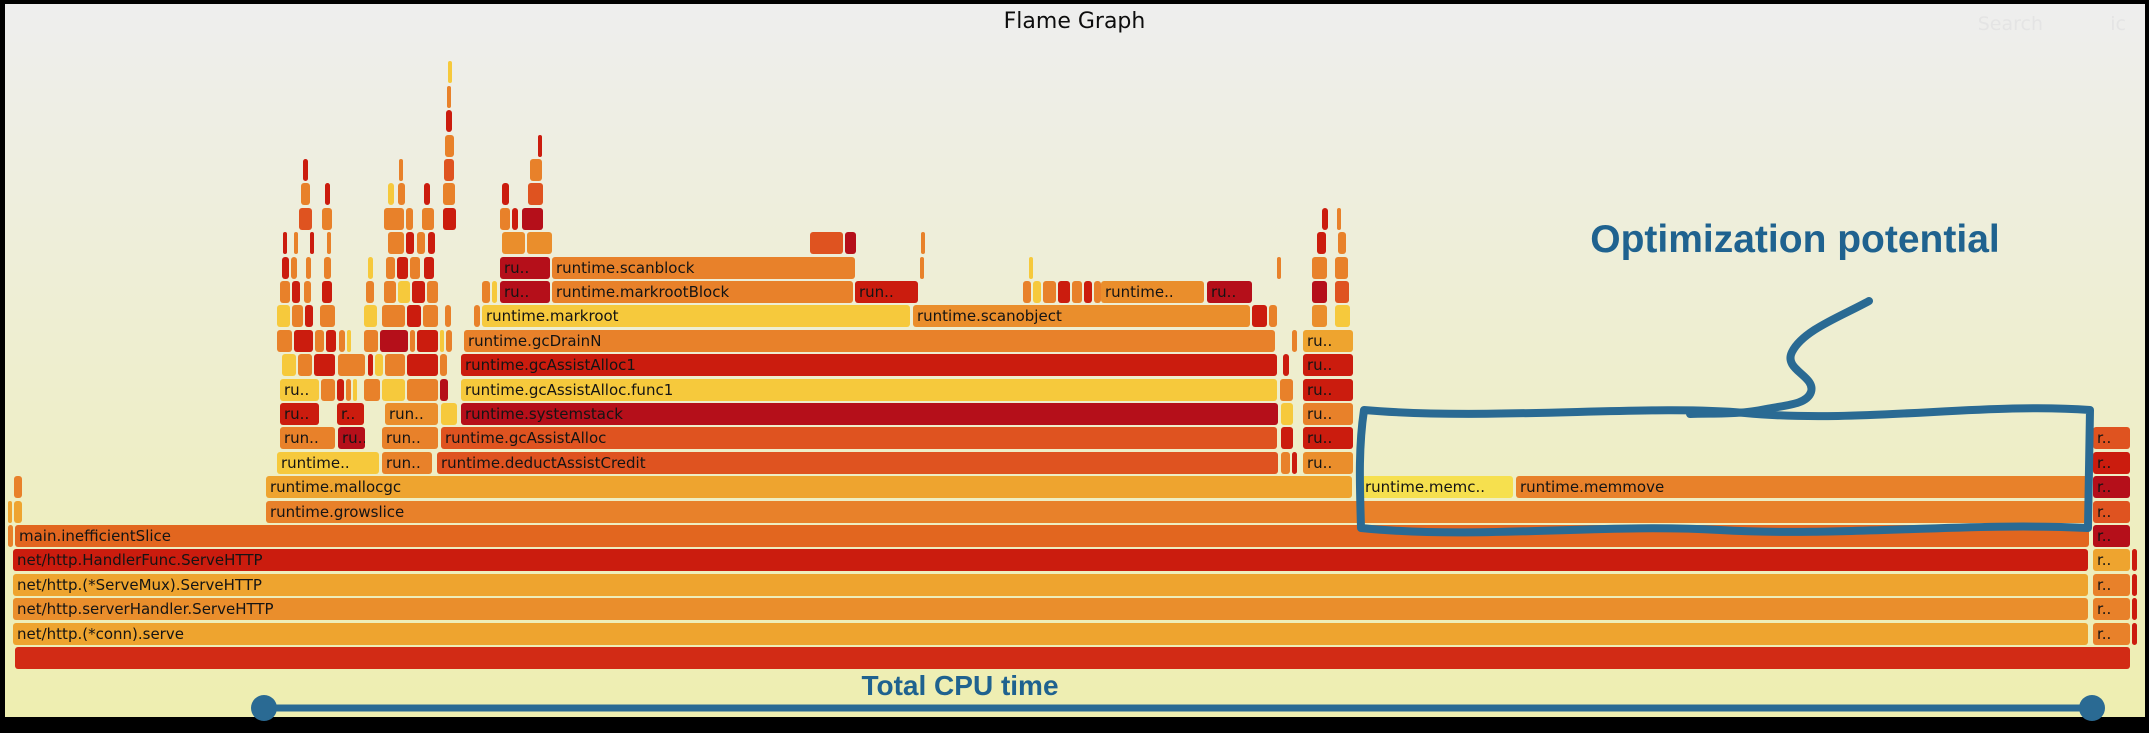 The height and width of the screenshot is (733, 2149). Describe the element at coordinates (869, 340) in the screenshot. I see `frame-runtime-gcdrainn: runtime.gcDrainN` at that location.